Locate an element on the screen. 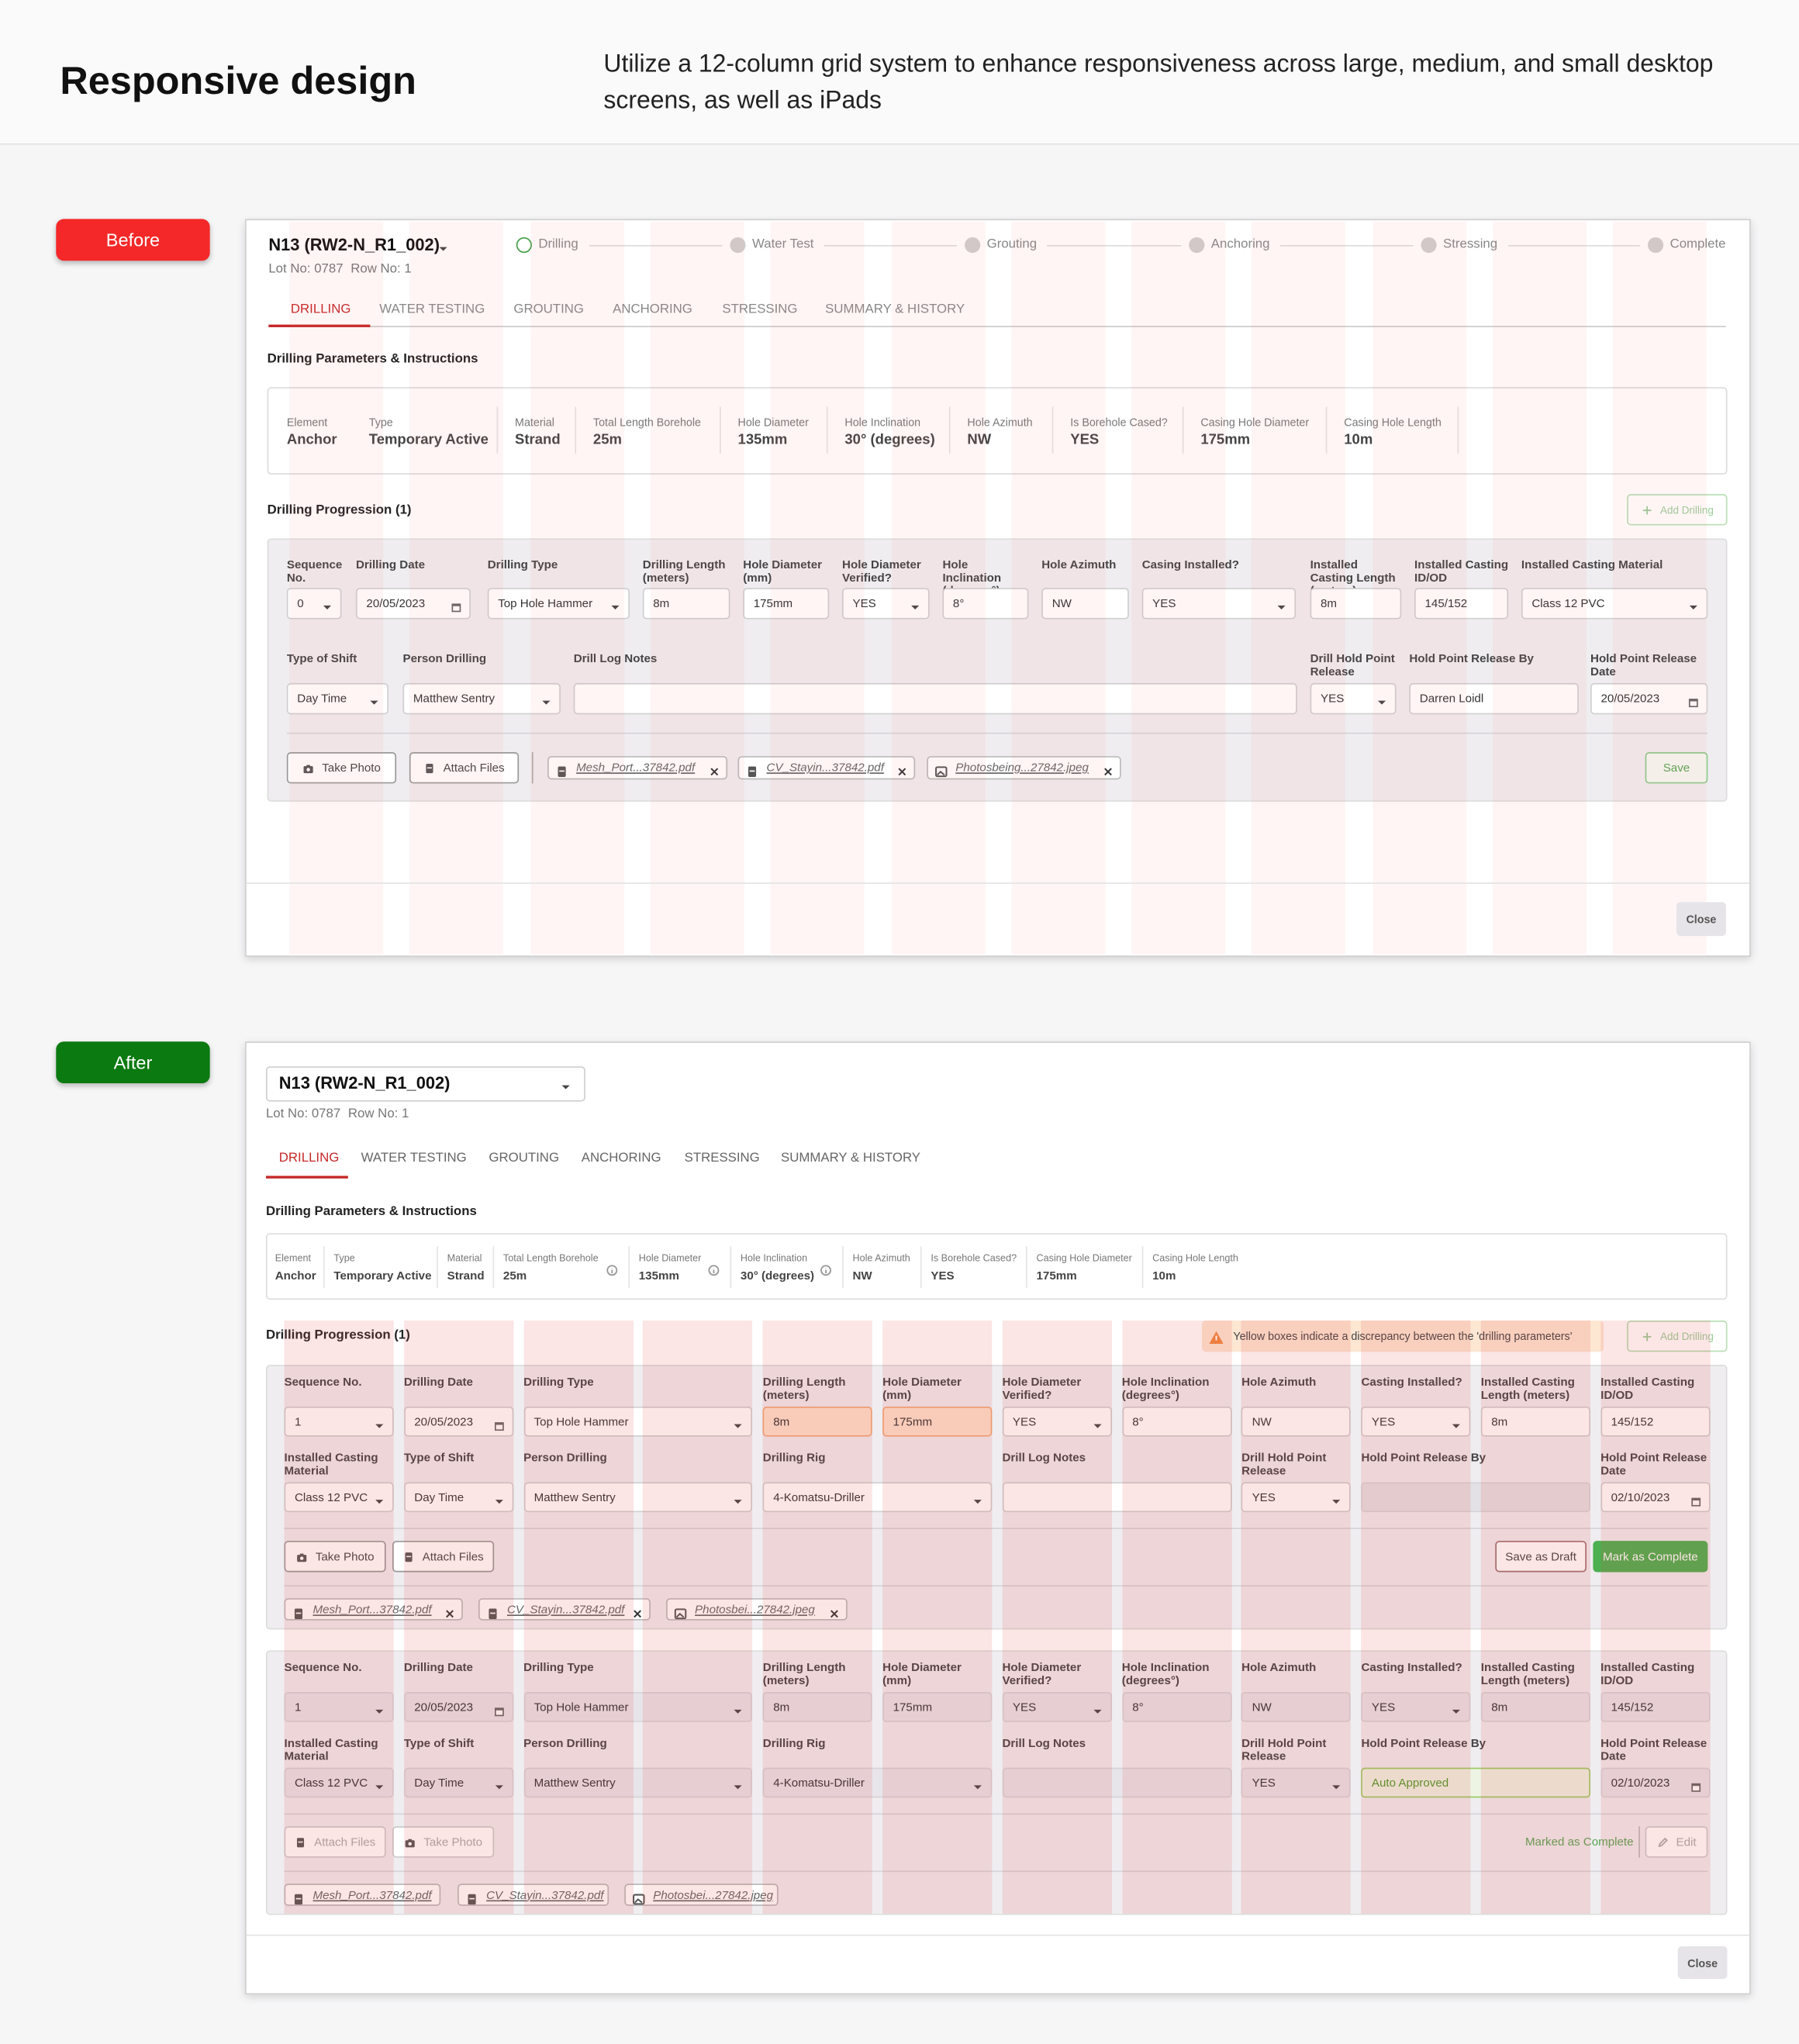  icon is located at coordinates (299, 1611).